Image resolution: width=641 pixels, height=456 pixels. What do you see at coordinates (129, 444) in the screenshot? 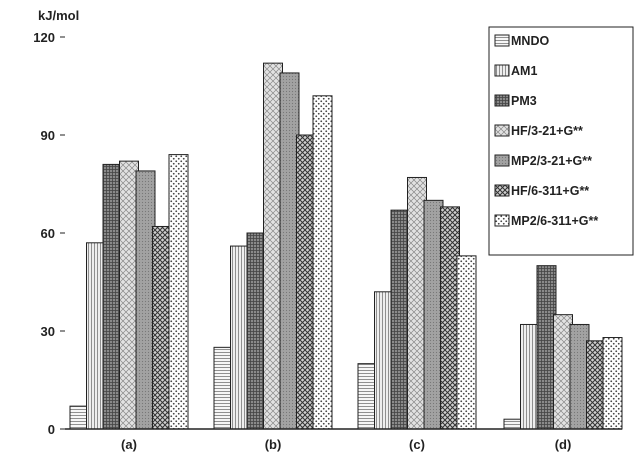
I see `x-tick-label: (a)` at bounding box center [129, 444].